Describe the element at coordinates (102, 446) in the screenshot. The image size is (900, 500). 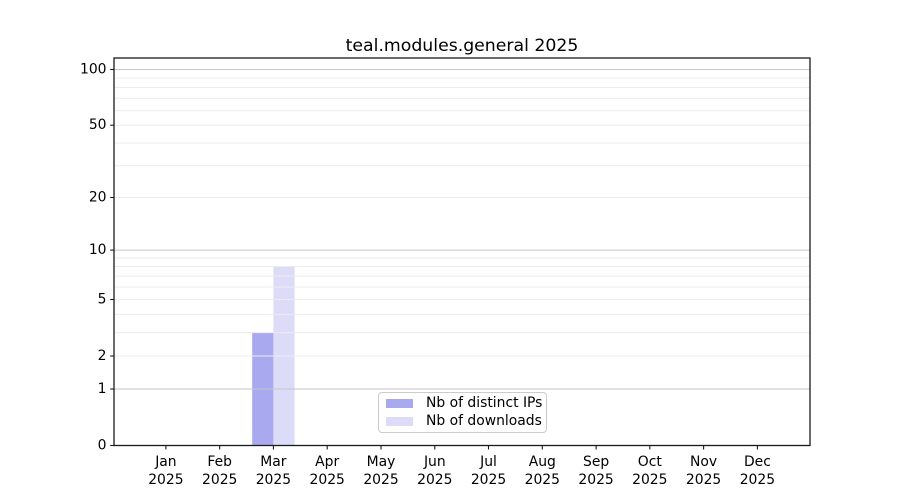
I see `y-tick-label: 0` at that location.